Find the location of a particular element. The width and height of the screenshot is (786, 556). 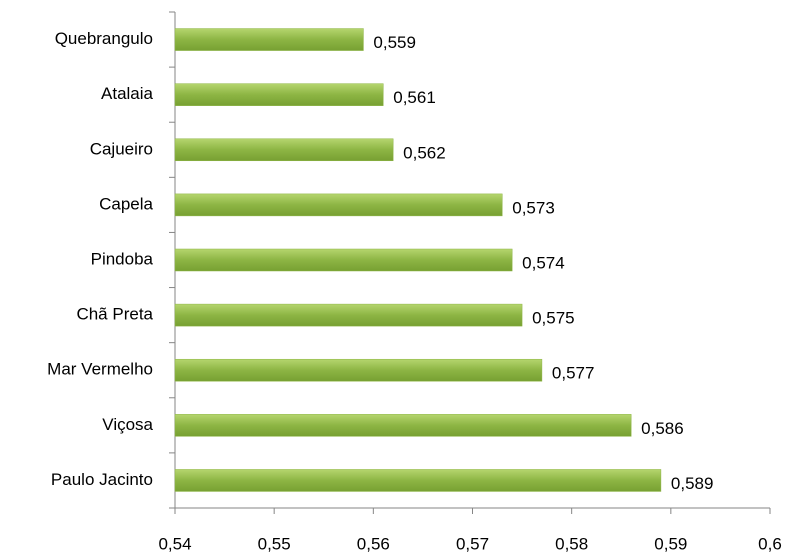

value-label: 0,562 is located at coordinates (424, 152).